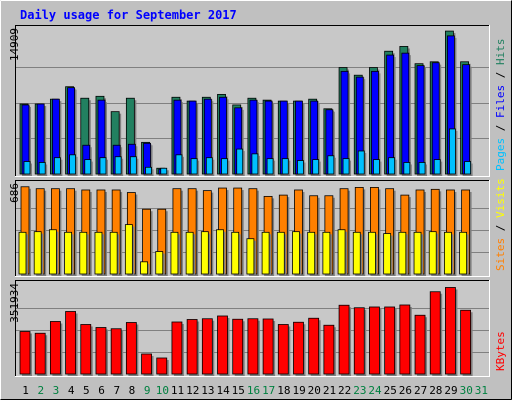  What do you see at coordinates (466, 390) in the screenshot?
I see `day-label: 30` at bounding box center [466, 390].